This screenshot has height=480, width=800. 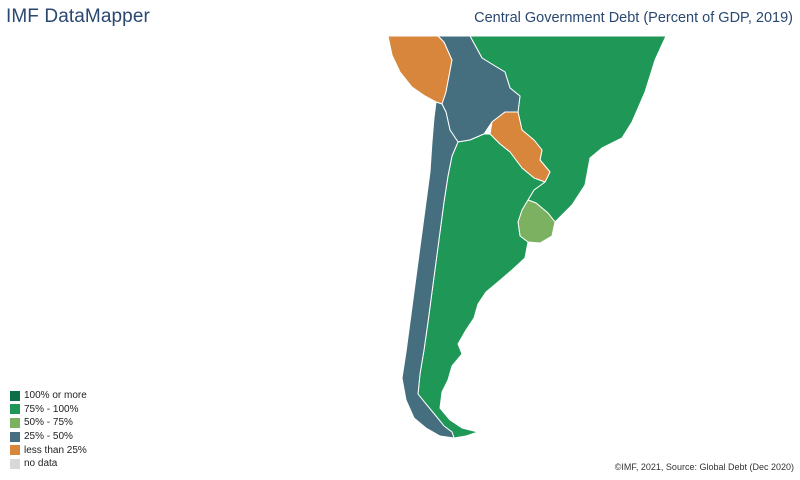 I want to click on legend-label: 25% - 50%, so click(x=48, y=437).